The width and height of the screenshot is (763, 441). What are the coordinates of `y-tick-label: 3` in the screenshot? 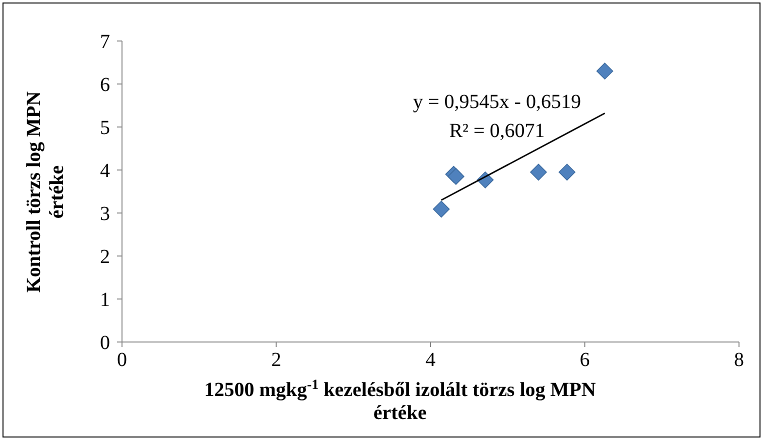 It's located at (105, 214).